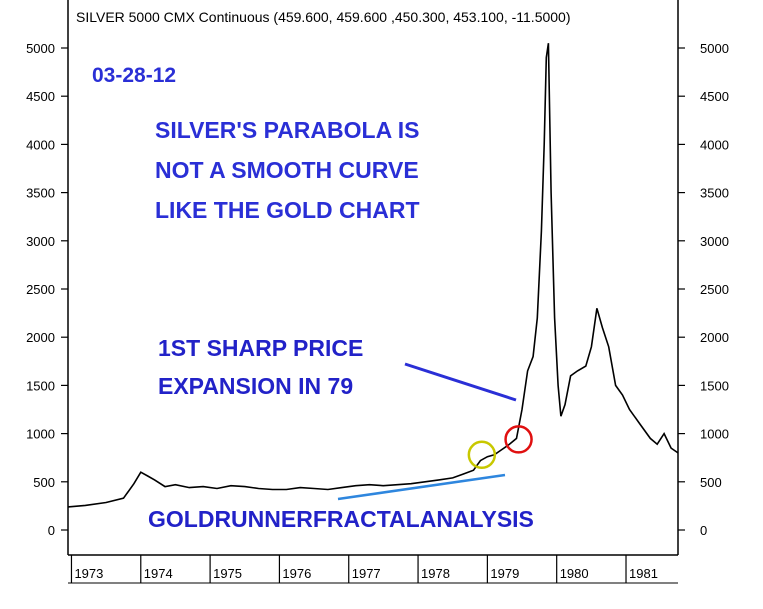  What do you see at coordinates (504, 573) in the screenshot?
I see `x-tick-label: 1979` at bounding box center [504, 573].